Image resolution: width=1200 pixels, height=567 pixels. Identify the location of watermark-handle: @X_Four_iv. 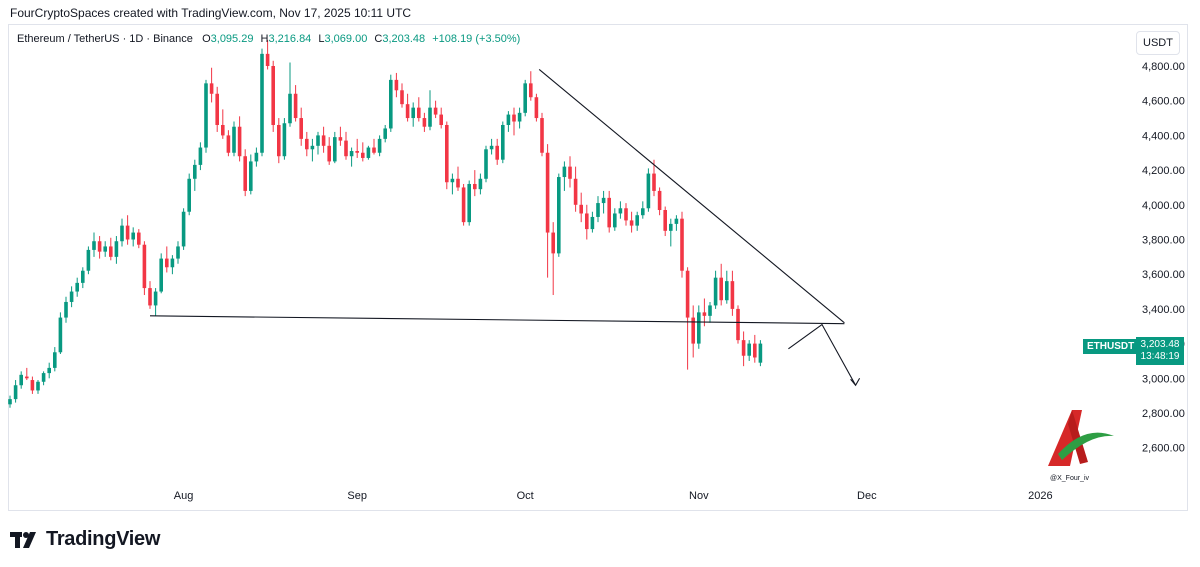
(1070, 478).